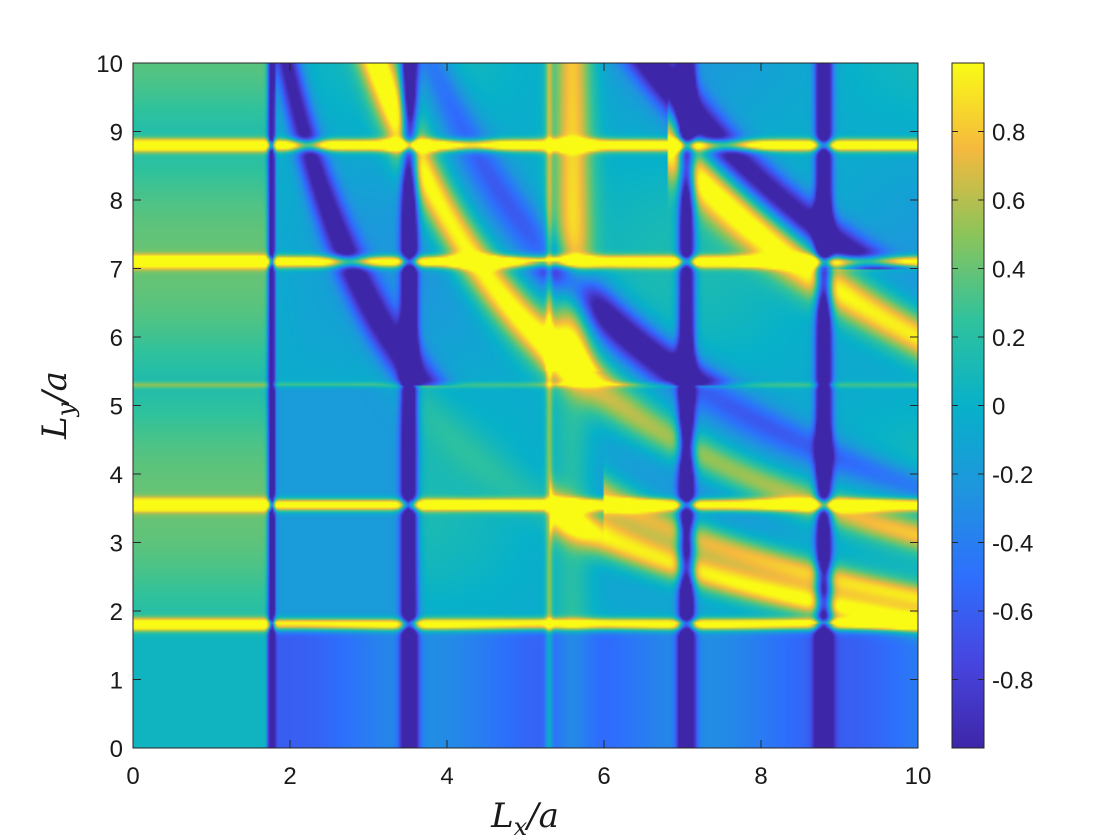  I want to click on y-tick-label: 0, so click(116, 749).